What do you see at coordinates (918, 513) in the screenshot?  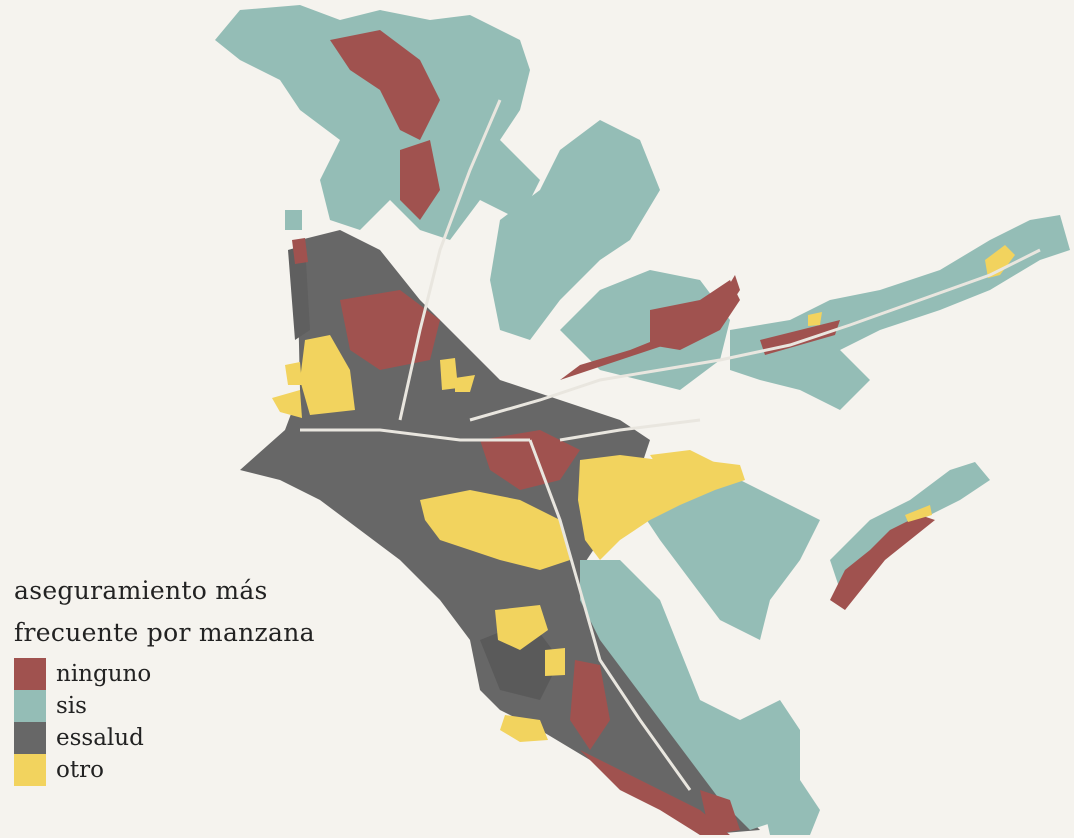 I see `otro-east-branch` at bounding box center [918, 513].